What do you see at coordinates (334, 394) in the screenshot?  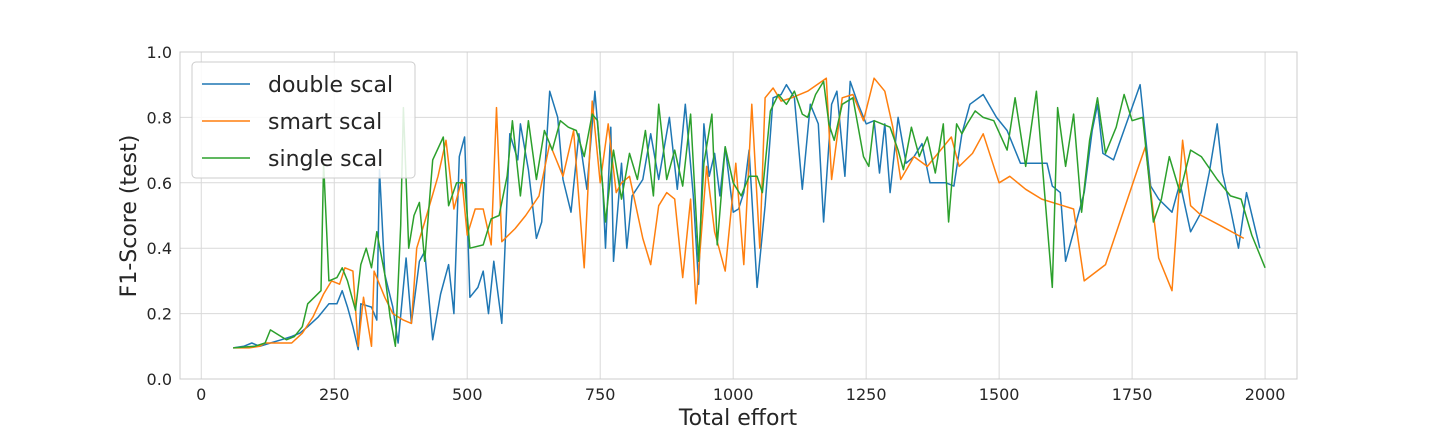 I see `x-tick-label: 250` at bounding box center [334, 394].